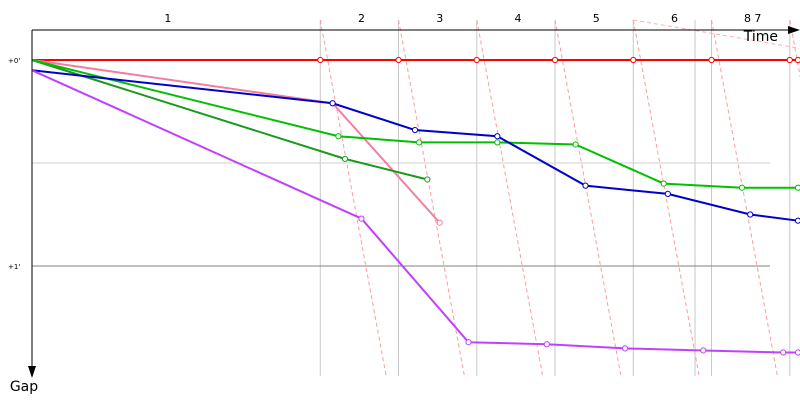  What do you see at coordinates (32, 372) in the screenshot?
I see `y-axis-arrow` at bounding box center [32, 372].